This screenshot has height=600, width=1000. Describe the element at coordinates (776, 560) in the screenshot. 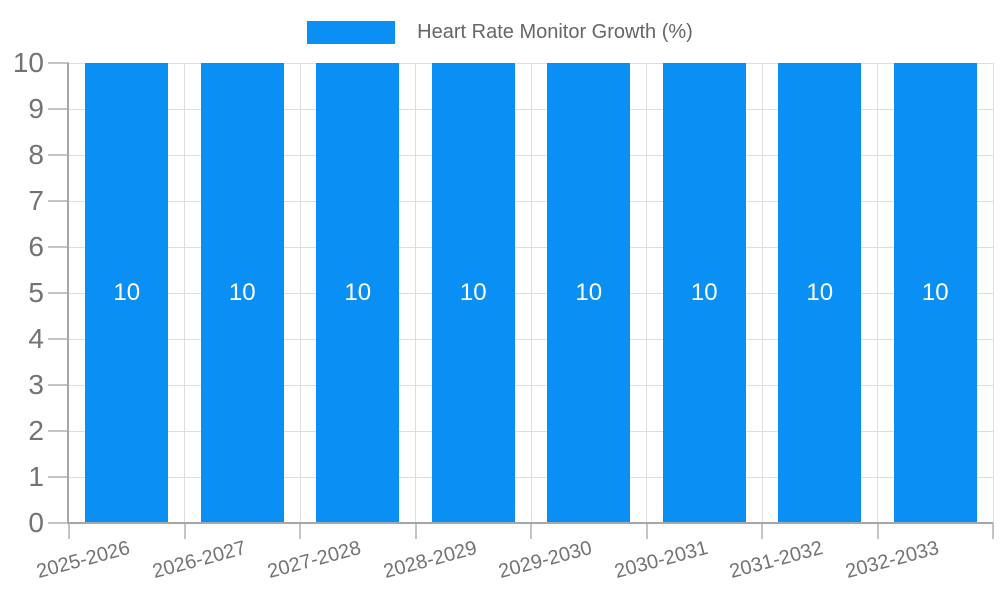

I see `x-tick-label: 2031-2032` at that location.